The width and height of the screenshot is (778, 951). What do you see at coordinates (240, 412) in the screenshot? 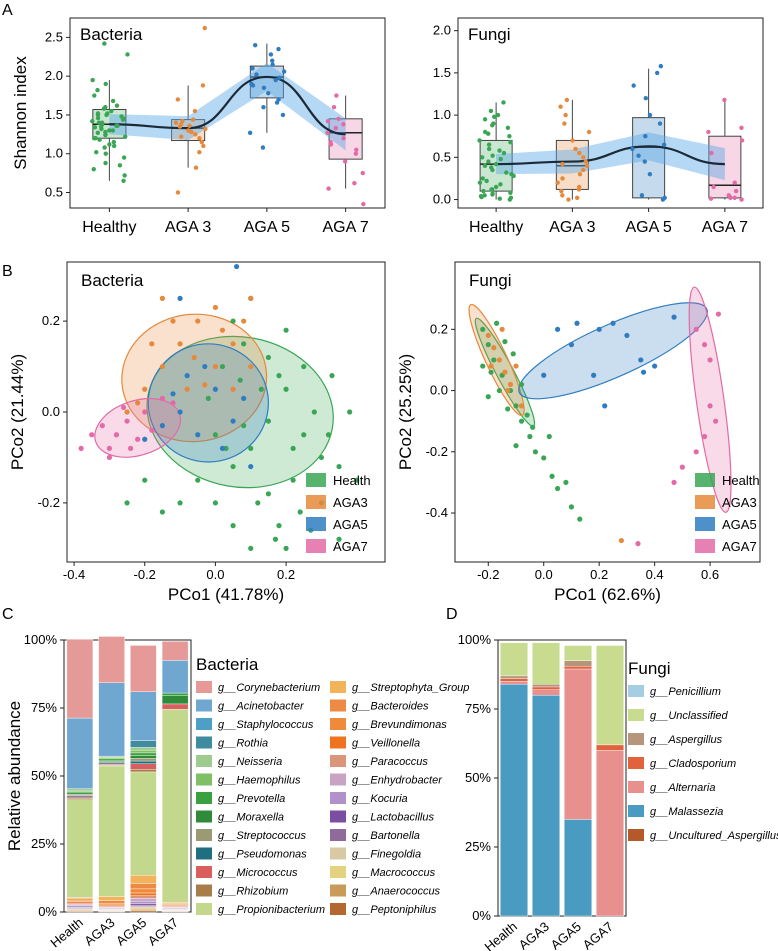
I see `group-ellipse-health` at bounding box center [240, 412].